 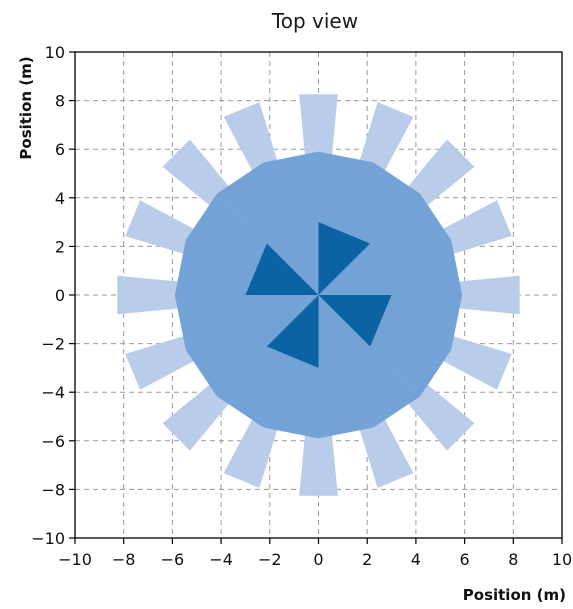 What do you see at coordinates (514, 595) in the screenshot?
I see `x-axis-label: Position (m)` at bounding box center [514, 595].